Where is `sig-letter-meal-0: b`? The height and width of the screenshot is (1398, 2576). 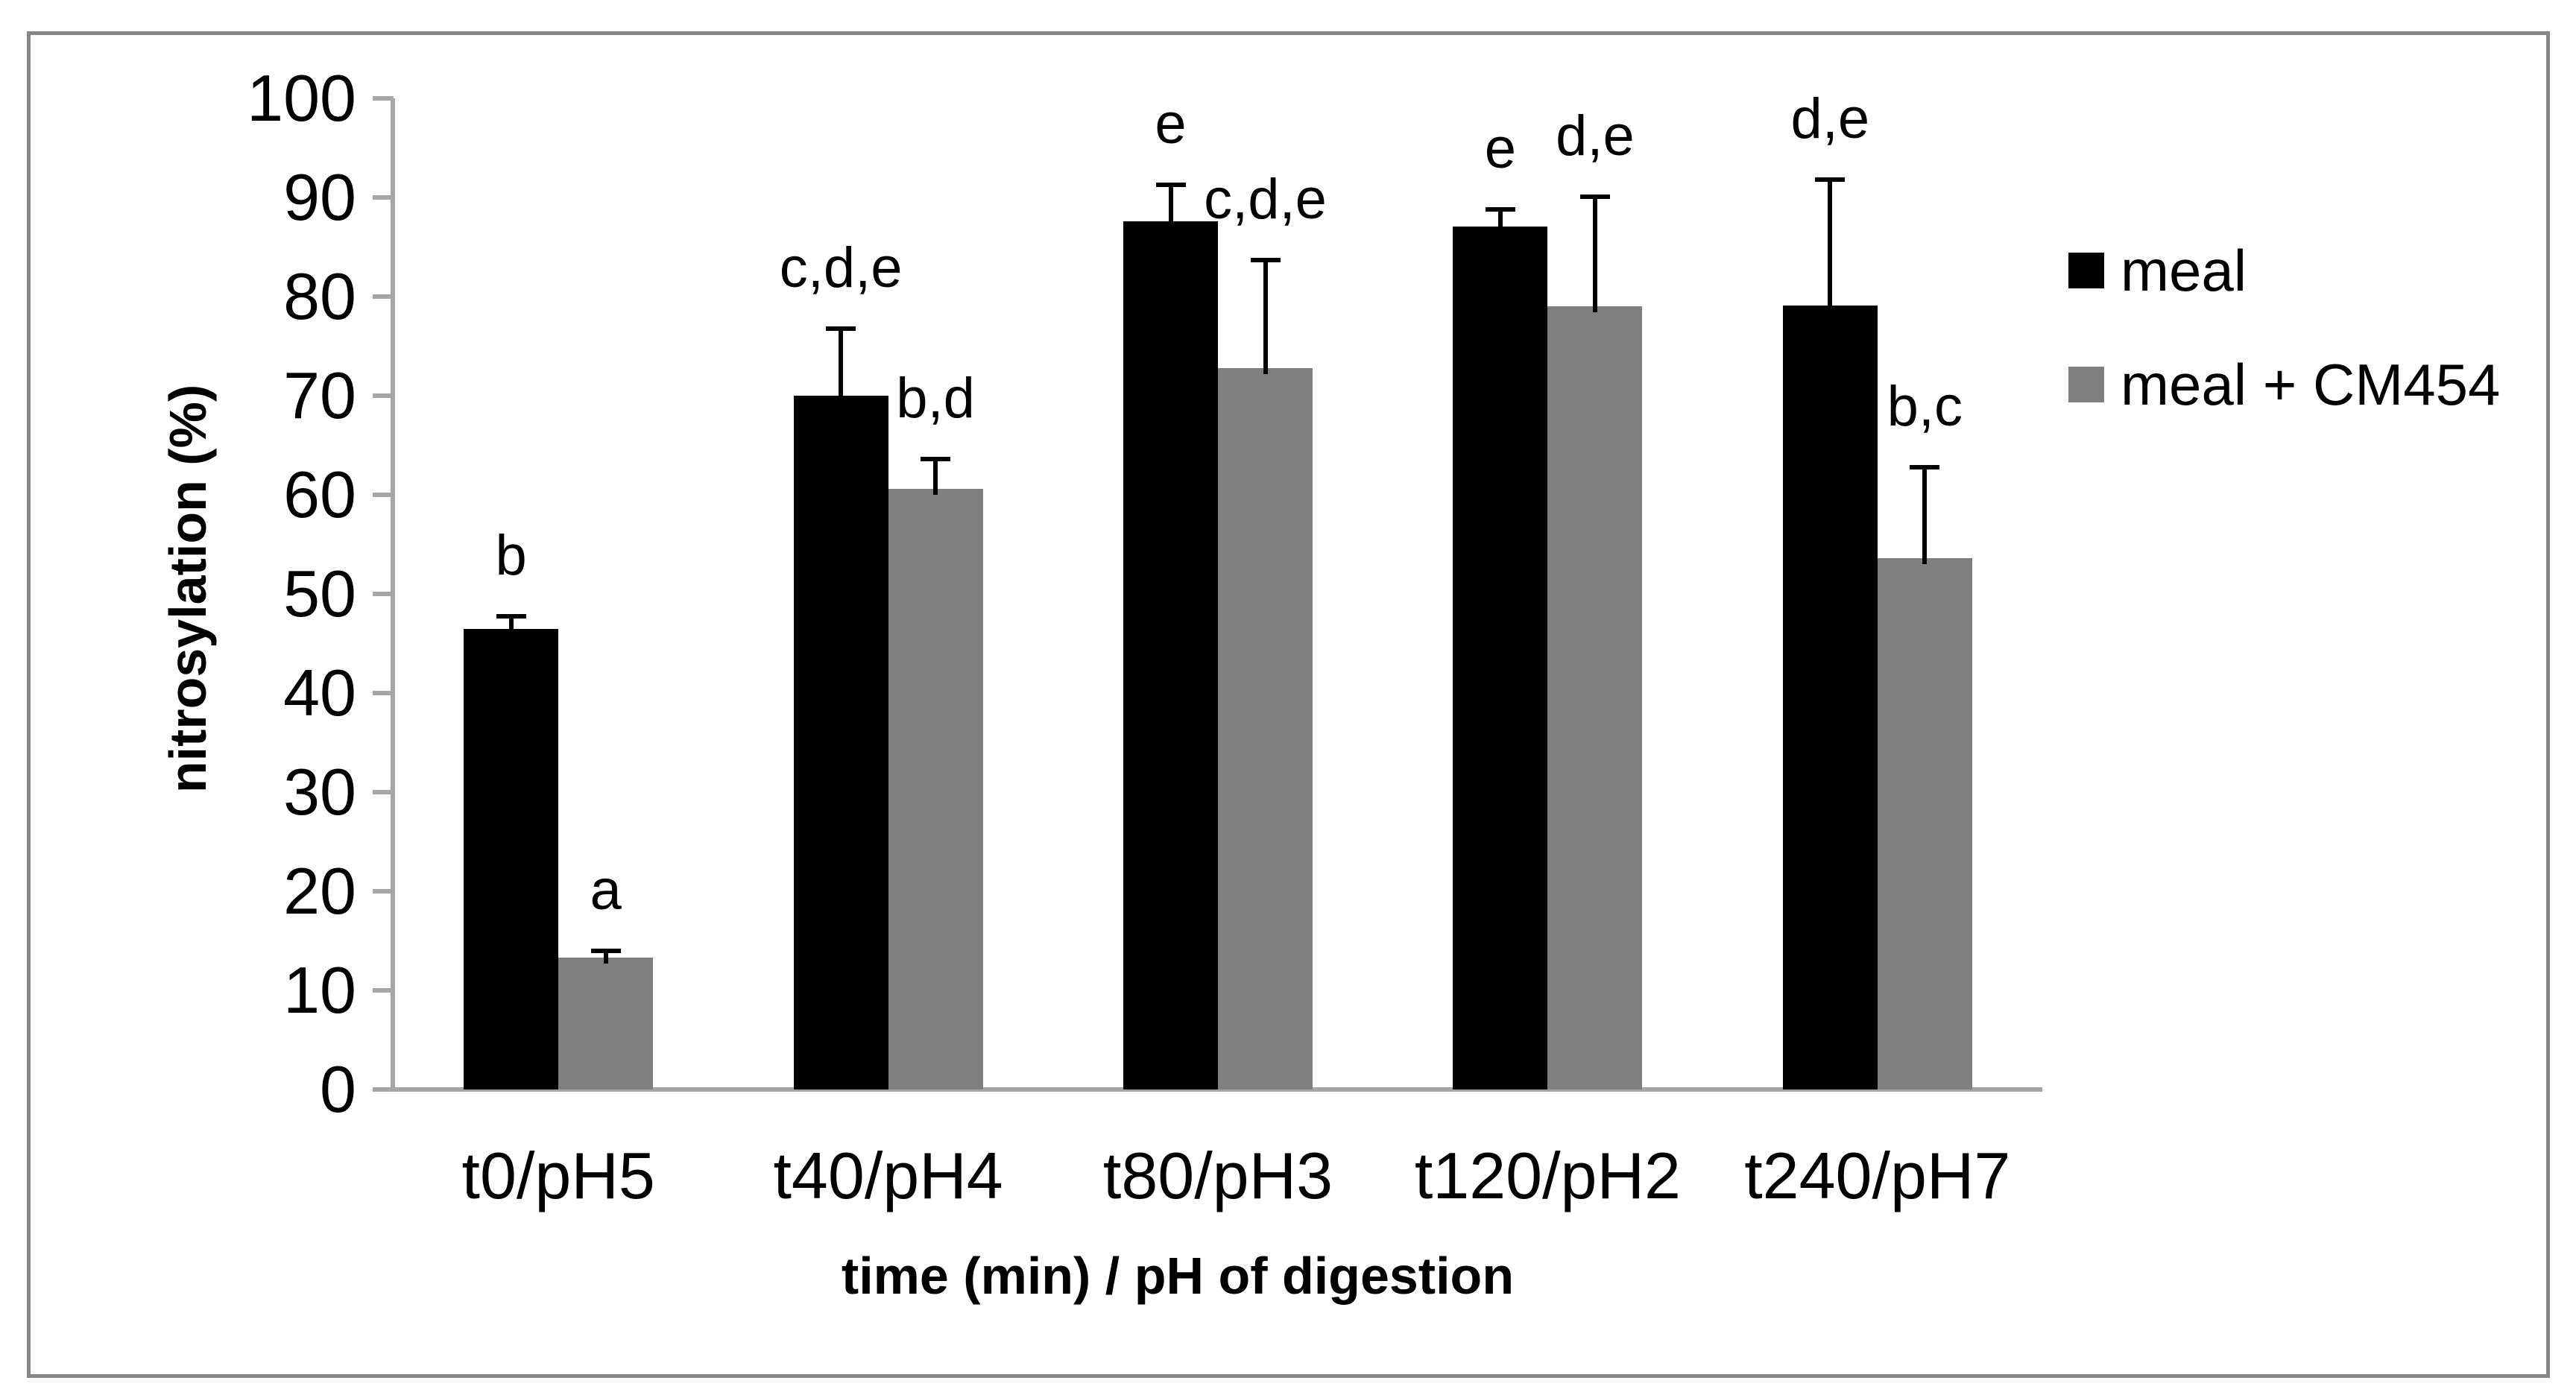 sig-letter-meal-0: b is located at coordinates (511, 555).